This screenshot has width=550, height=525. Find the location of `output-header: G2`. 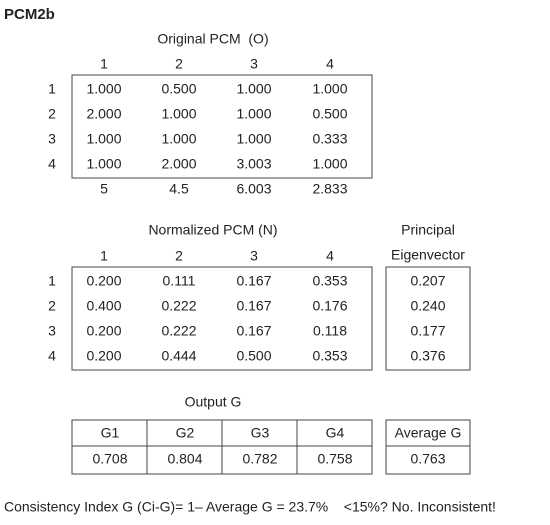

output-header: G2 is located at coordinates (185, 433).